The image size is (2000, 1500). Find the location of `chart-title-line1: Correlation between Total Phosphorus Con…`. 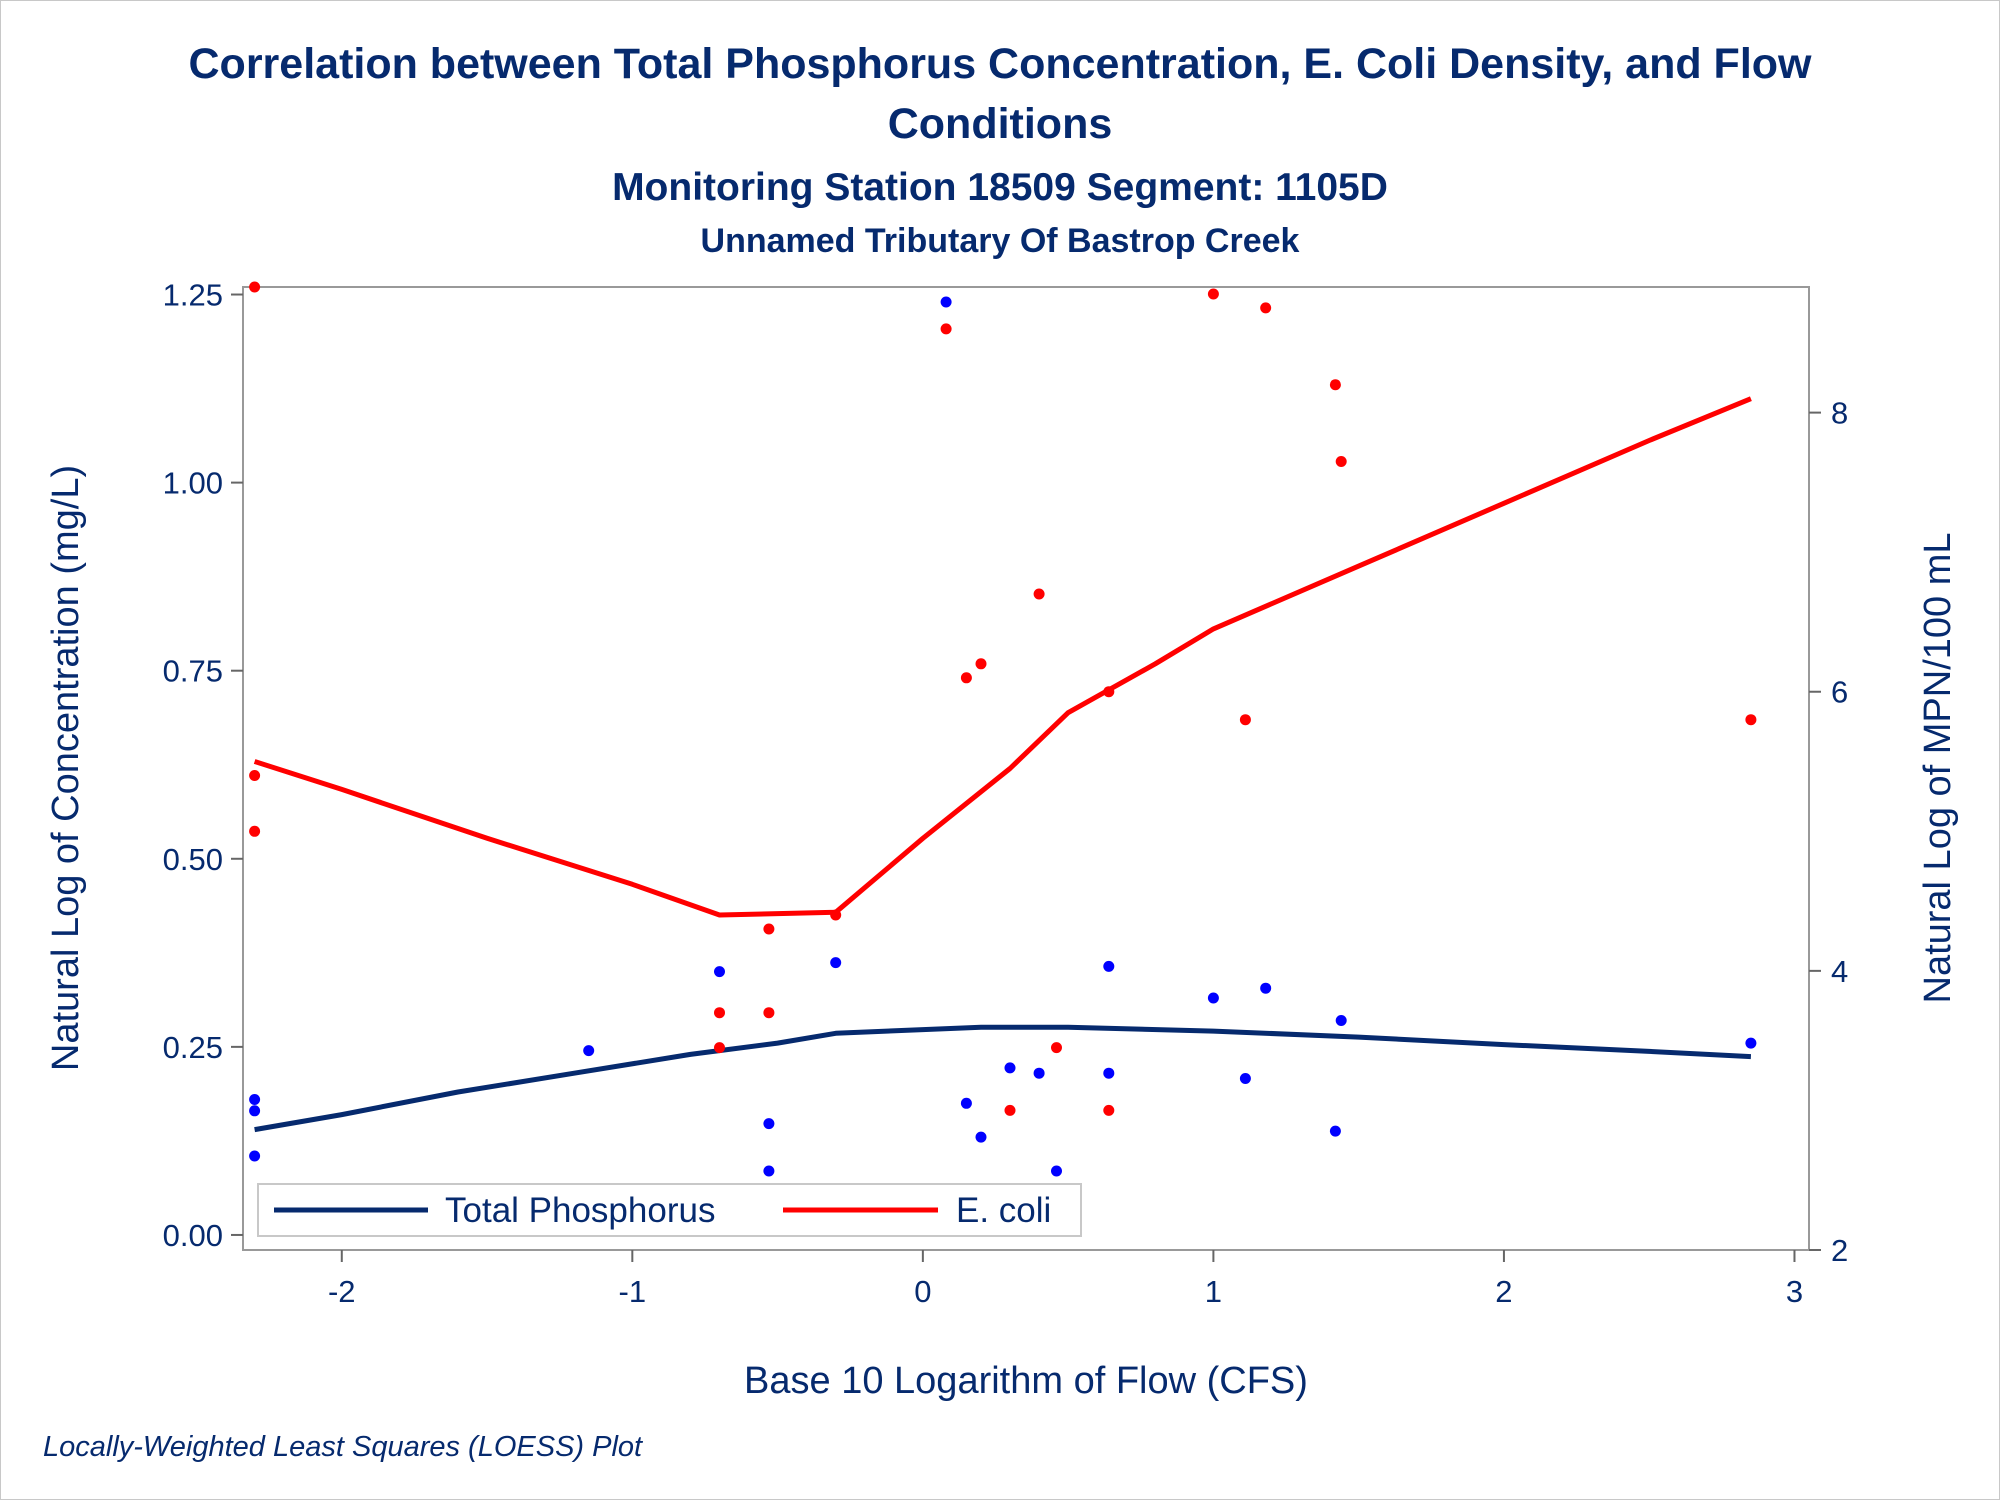

chart-title-line1: Correlation between Total Phosphorus Con… is located at coordinates (1001, 64).